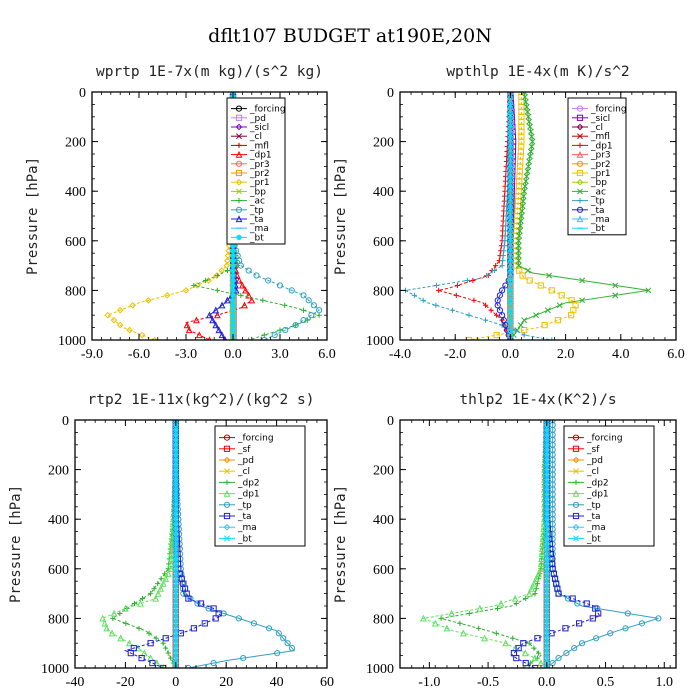 Image resolution: width=700 pixels, height=700 pixels. I want to click on y-tick-label: 800, so click(75, 291).